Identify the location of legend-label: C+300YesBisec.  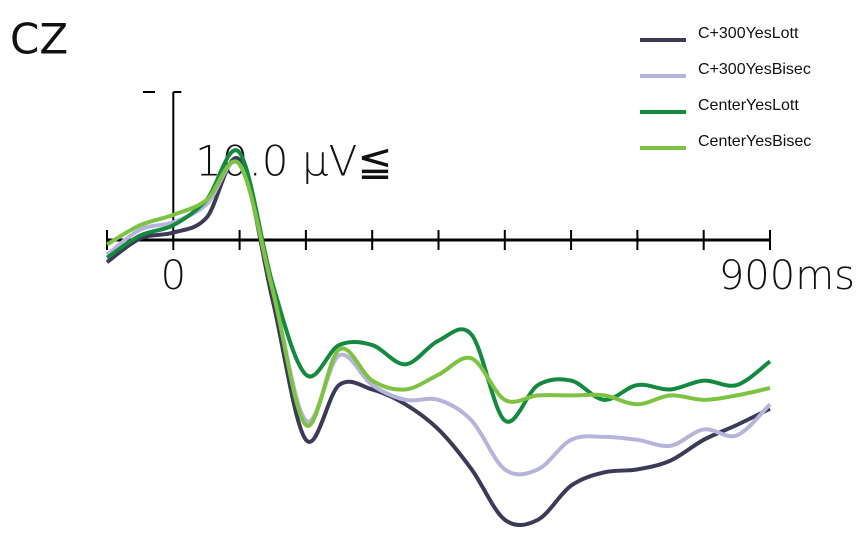
(754, 69).